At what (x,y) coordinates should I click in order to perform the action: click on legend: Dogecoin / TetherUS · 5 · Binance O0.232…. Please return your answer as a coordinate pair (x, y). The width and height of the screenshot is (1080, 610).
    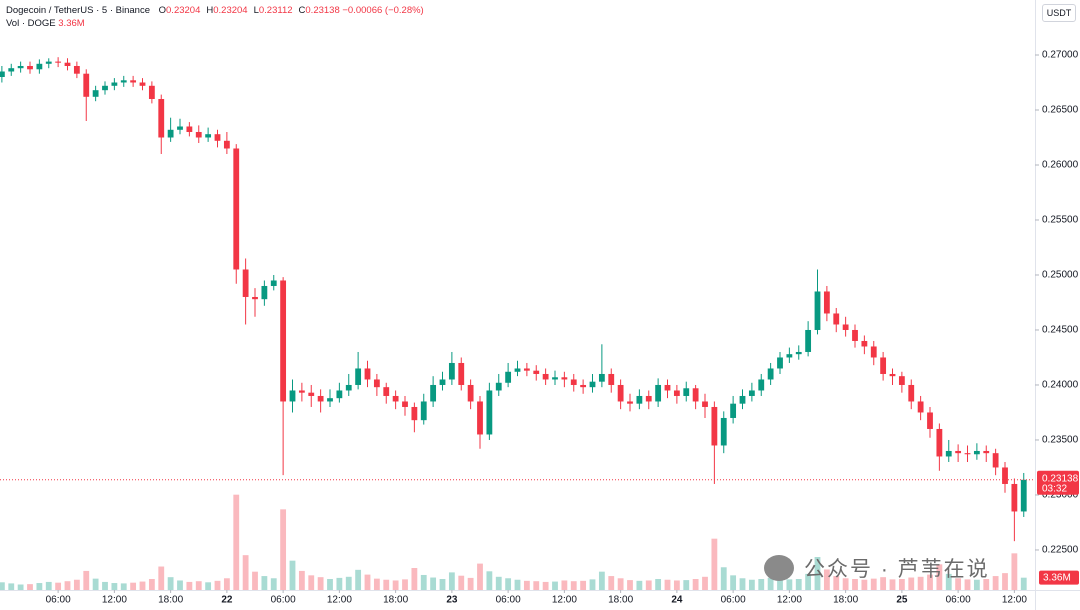
    Looking at the image, I should click on (215, 17).